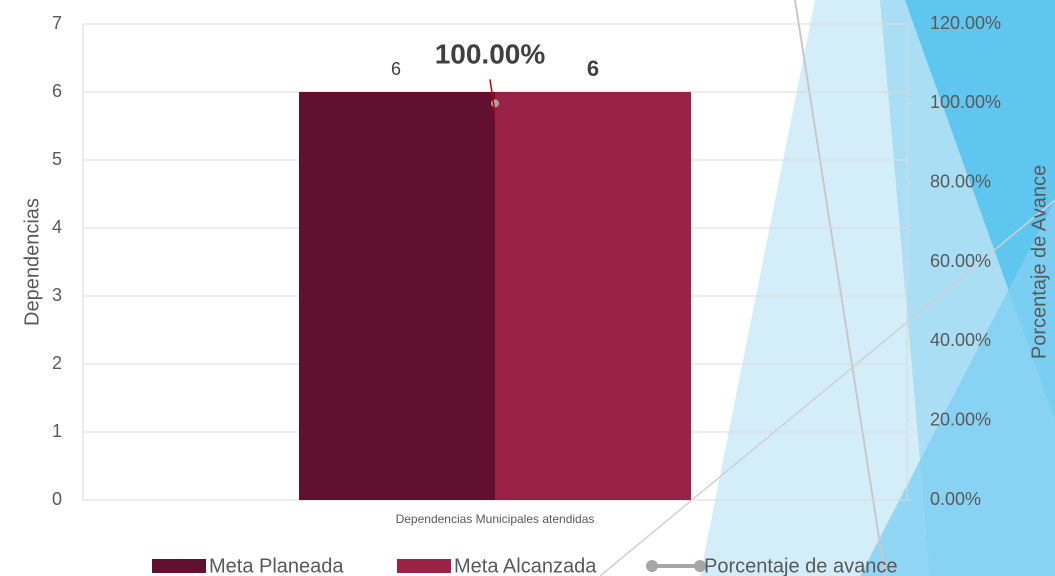 This screenshot has height=576, width=1055. I want to click on y2-tick-label: 40.00%, so click(960, 340).